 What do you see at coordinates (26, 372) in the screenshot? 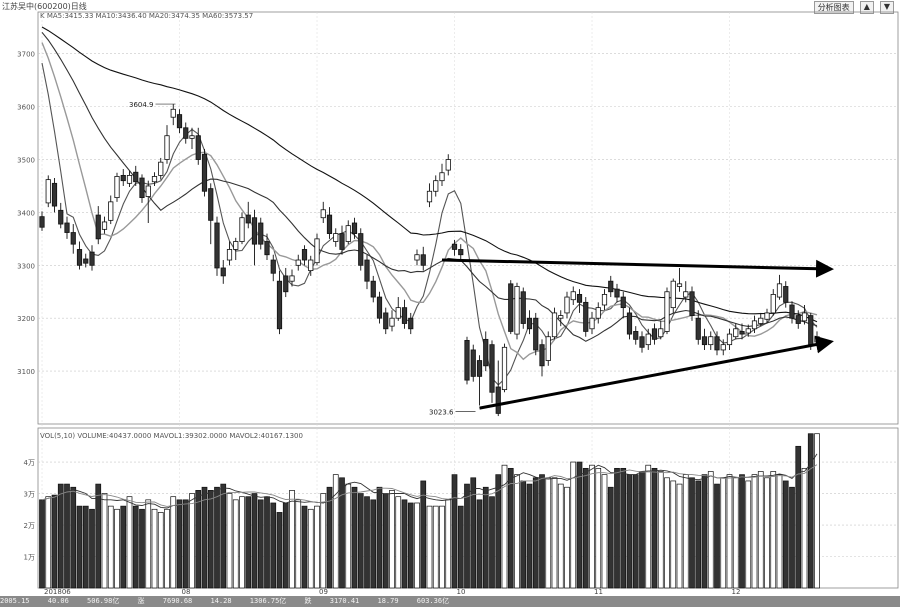
I see `price-tick-label: 3100` at bounding box center [26, 372].